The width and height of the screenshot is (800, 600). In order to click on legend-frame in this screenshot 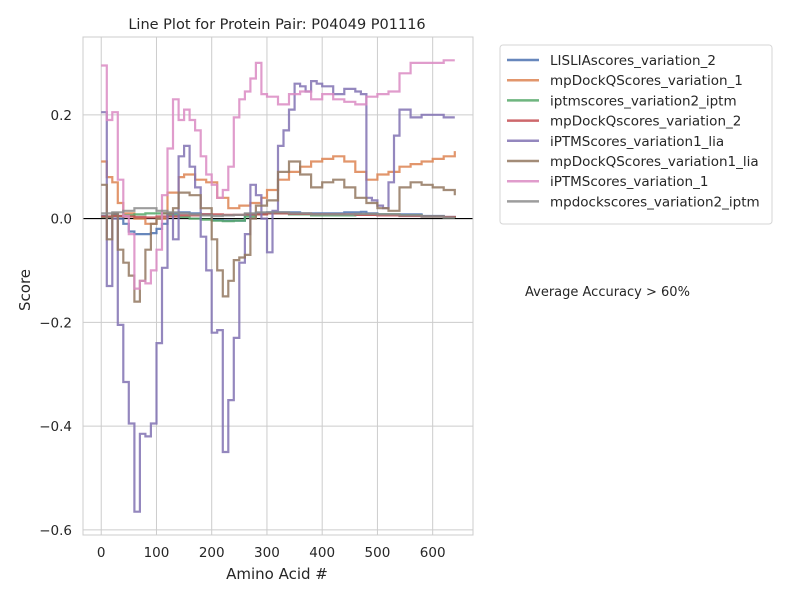, I will do `click(636, 134)`.